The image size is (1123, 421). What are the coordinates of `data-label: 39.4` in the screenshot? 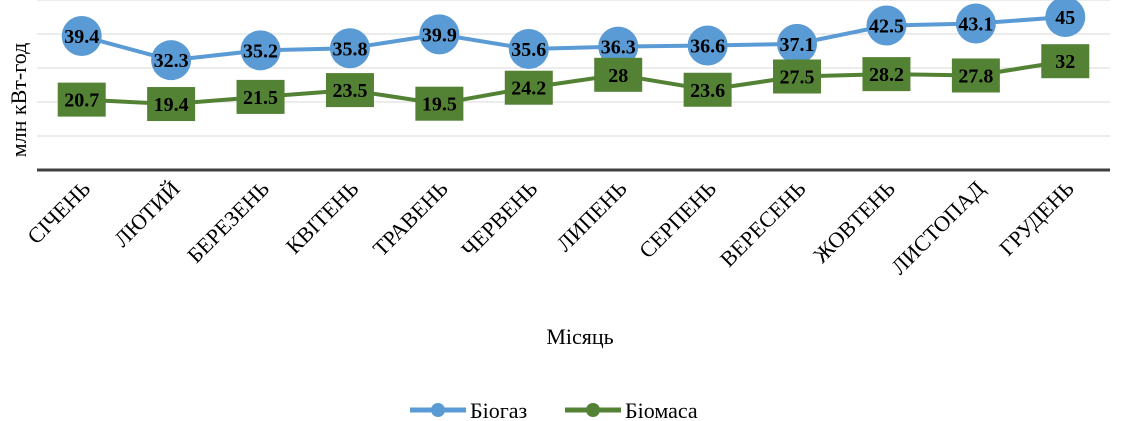 It's located at (81, 37).